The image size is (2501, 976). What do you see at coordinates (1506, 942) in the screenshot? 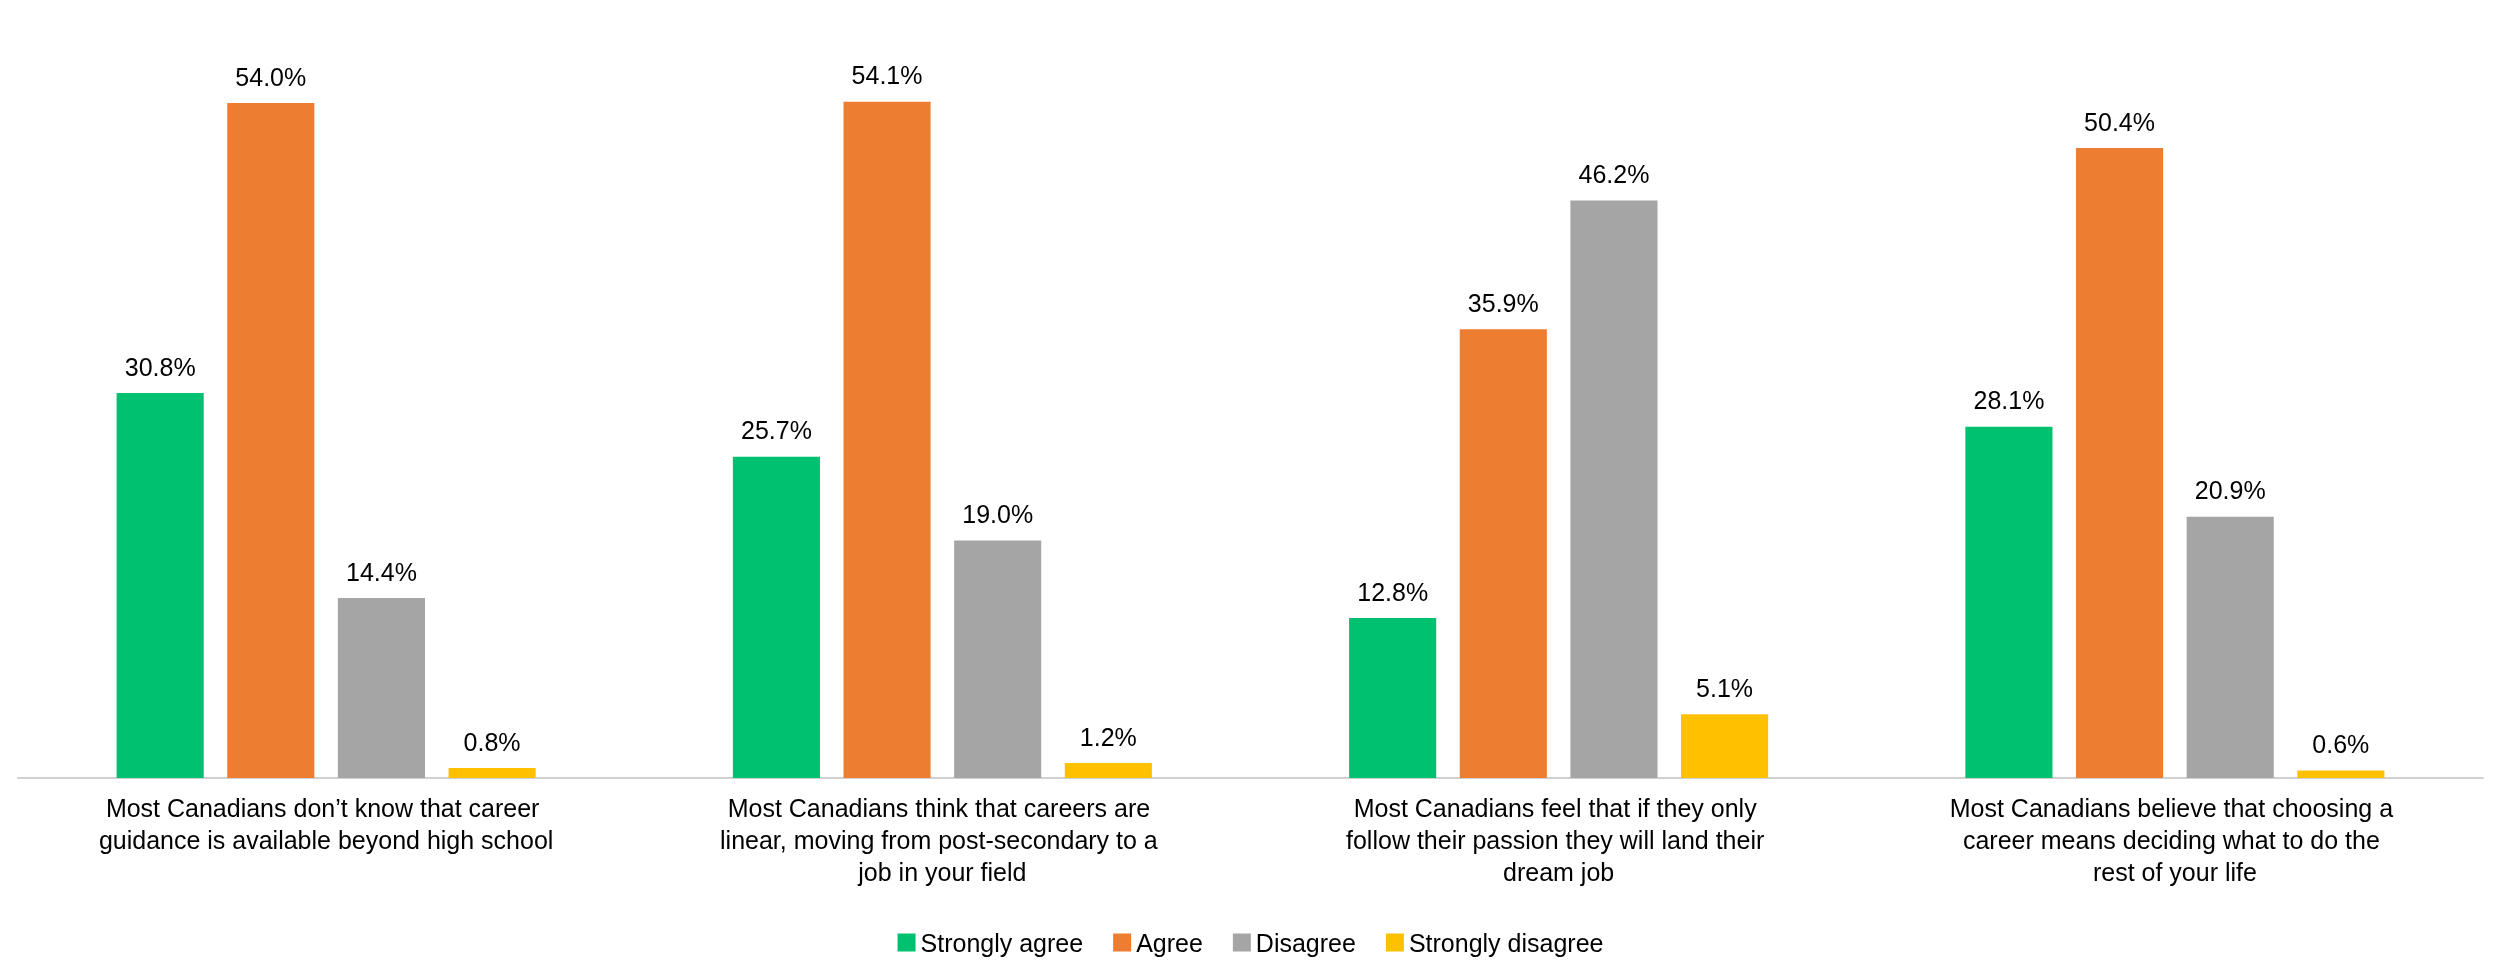
I see `legend-label: Strongly disagree` at bounding box center [1506, 942].